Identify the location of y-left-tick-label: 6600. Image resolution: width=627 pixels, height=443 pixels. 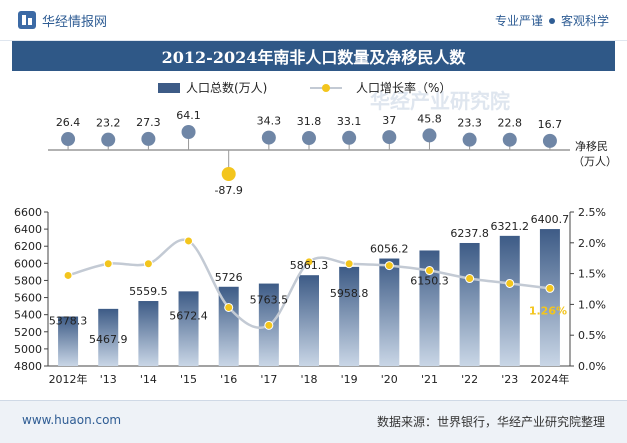
(28, 212).